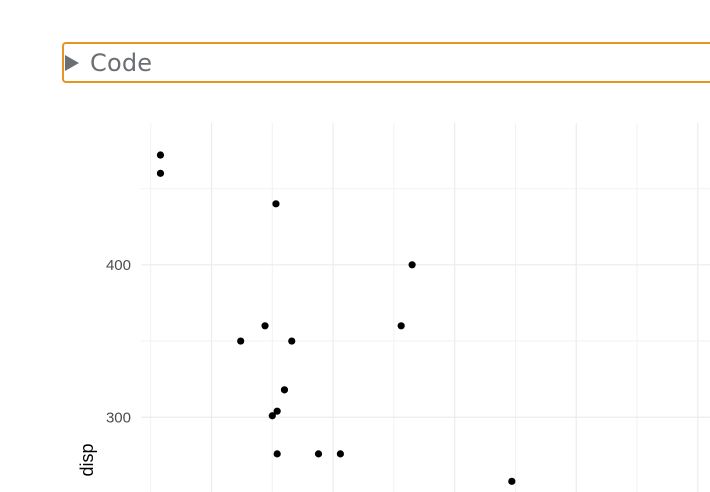  Describe the element at coordinates (118, 341) in the screenshot. I see `y-axis-ticks: 300 400` at that location.